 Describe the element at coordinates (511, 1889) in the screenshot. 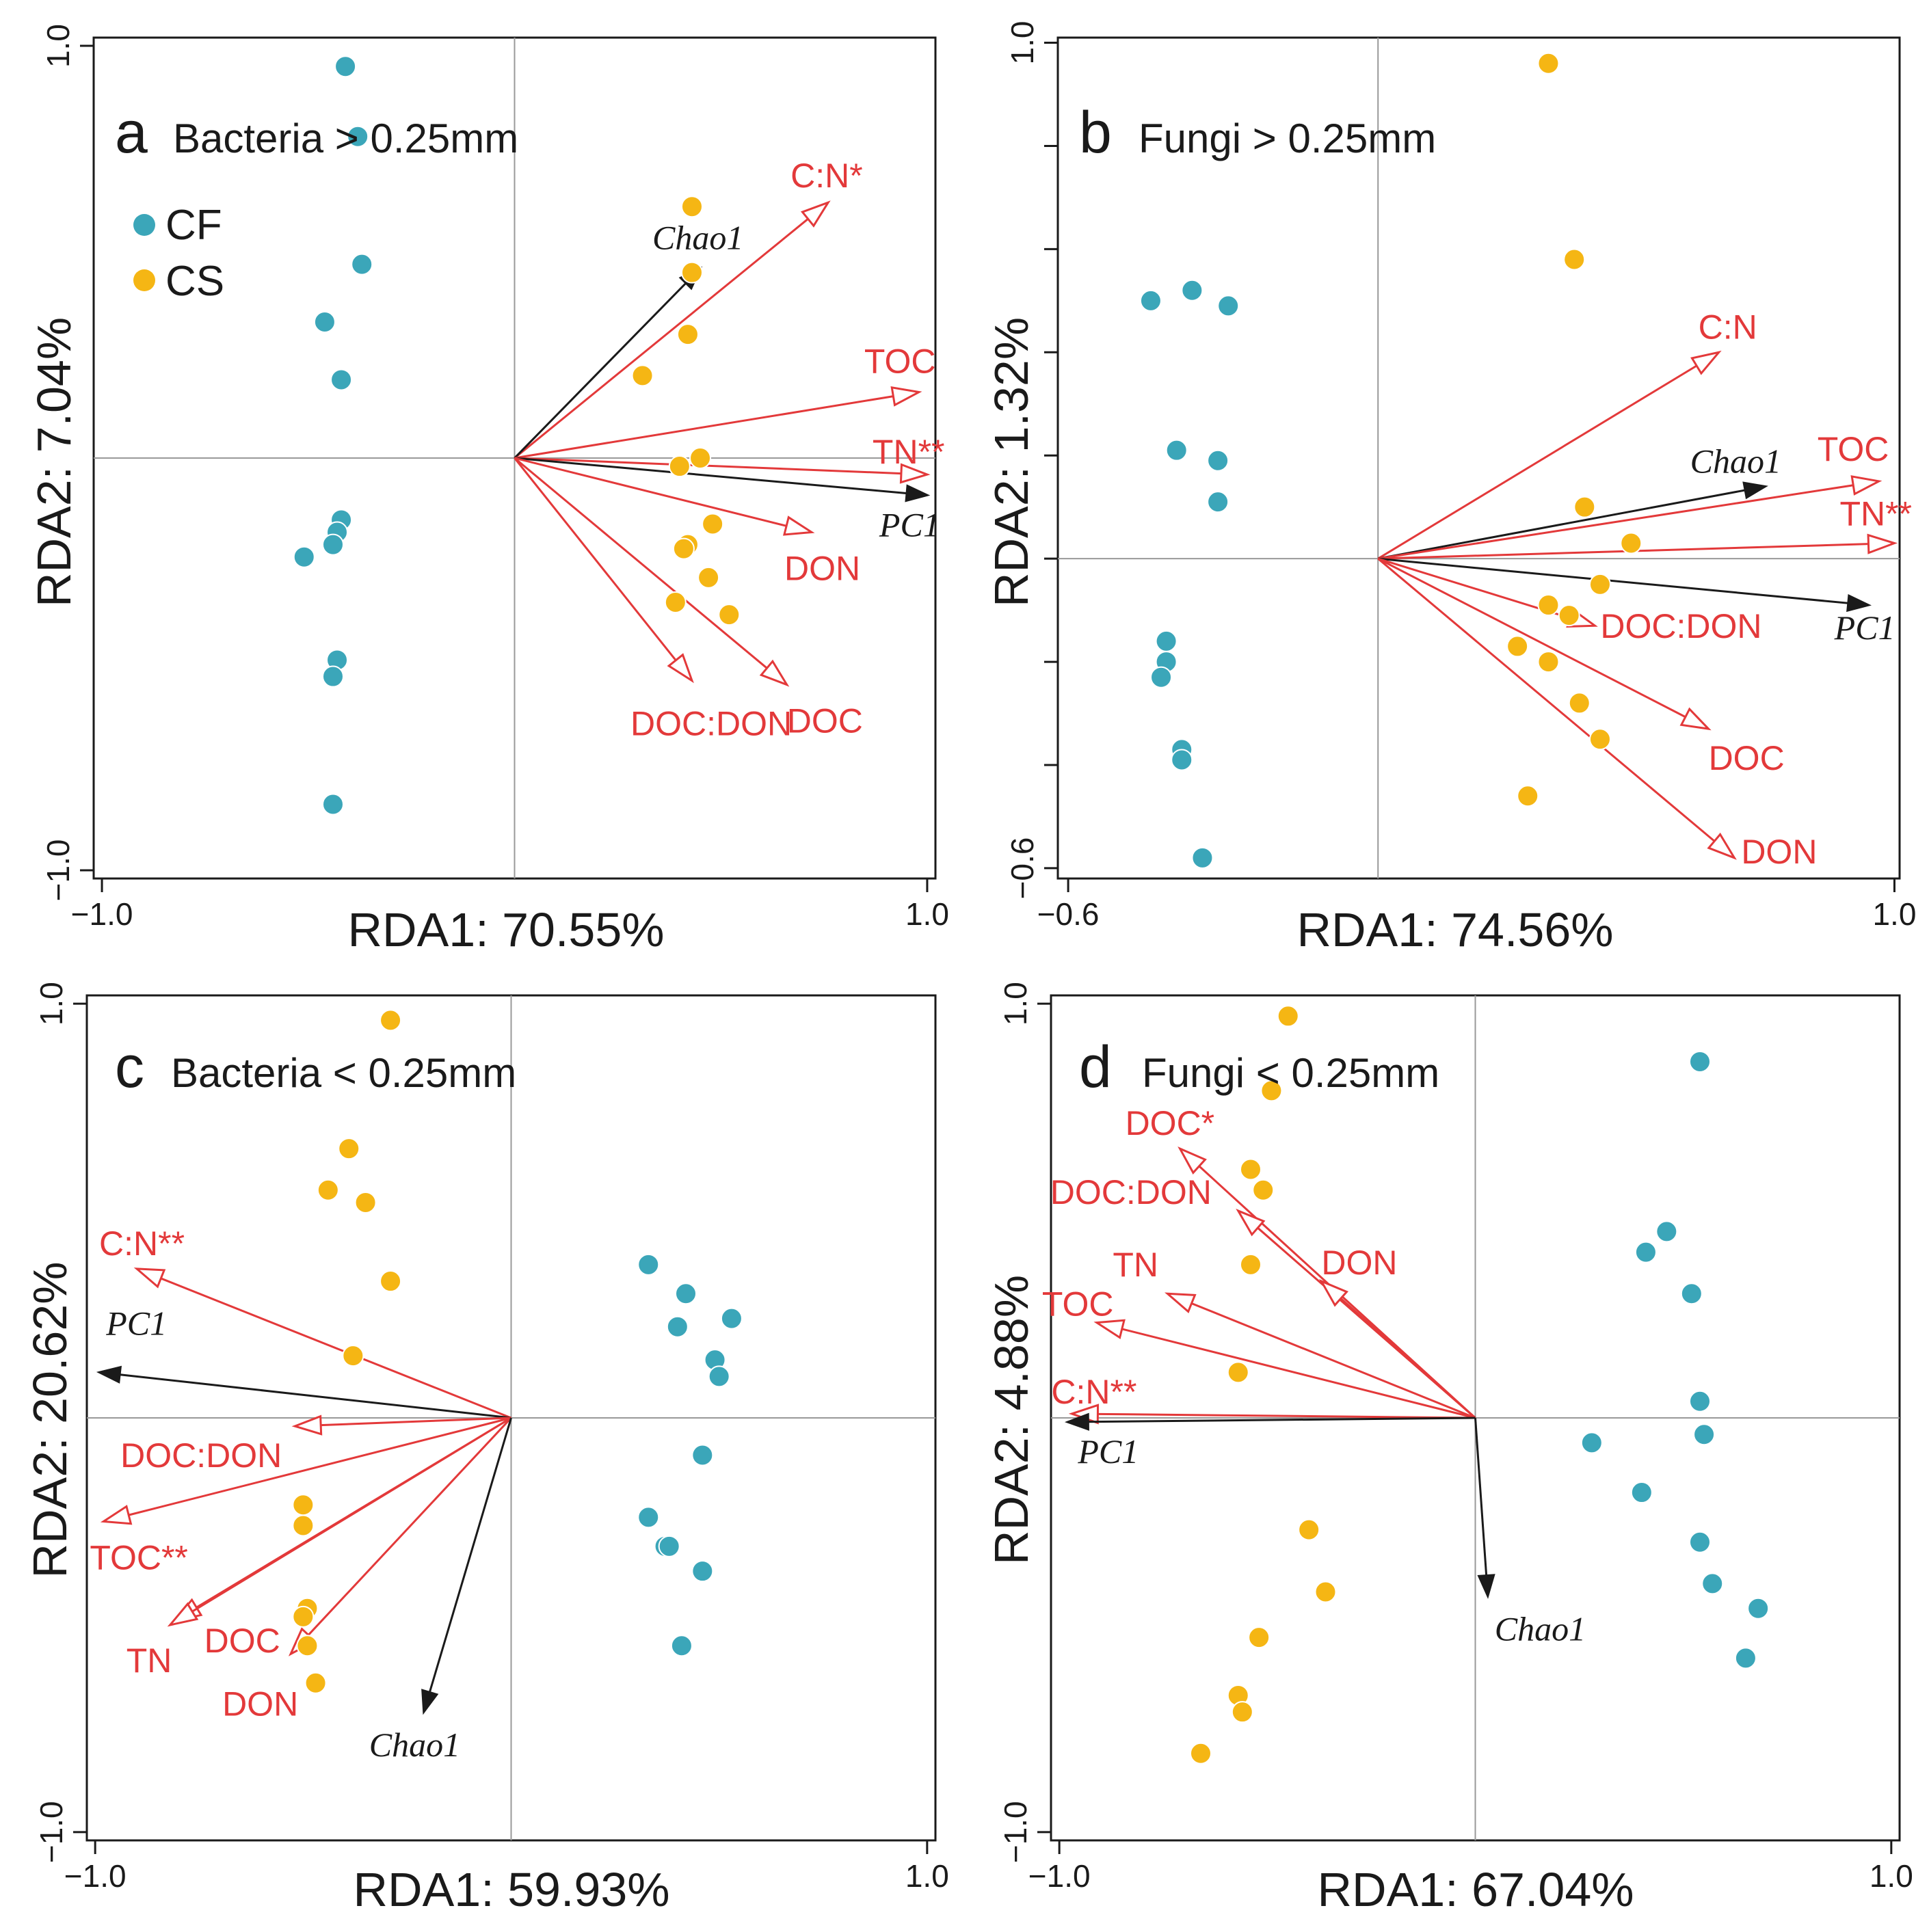

I see `panel-c-xlabel: RDA1: 59.93%` at that location.